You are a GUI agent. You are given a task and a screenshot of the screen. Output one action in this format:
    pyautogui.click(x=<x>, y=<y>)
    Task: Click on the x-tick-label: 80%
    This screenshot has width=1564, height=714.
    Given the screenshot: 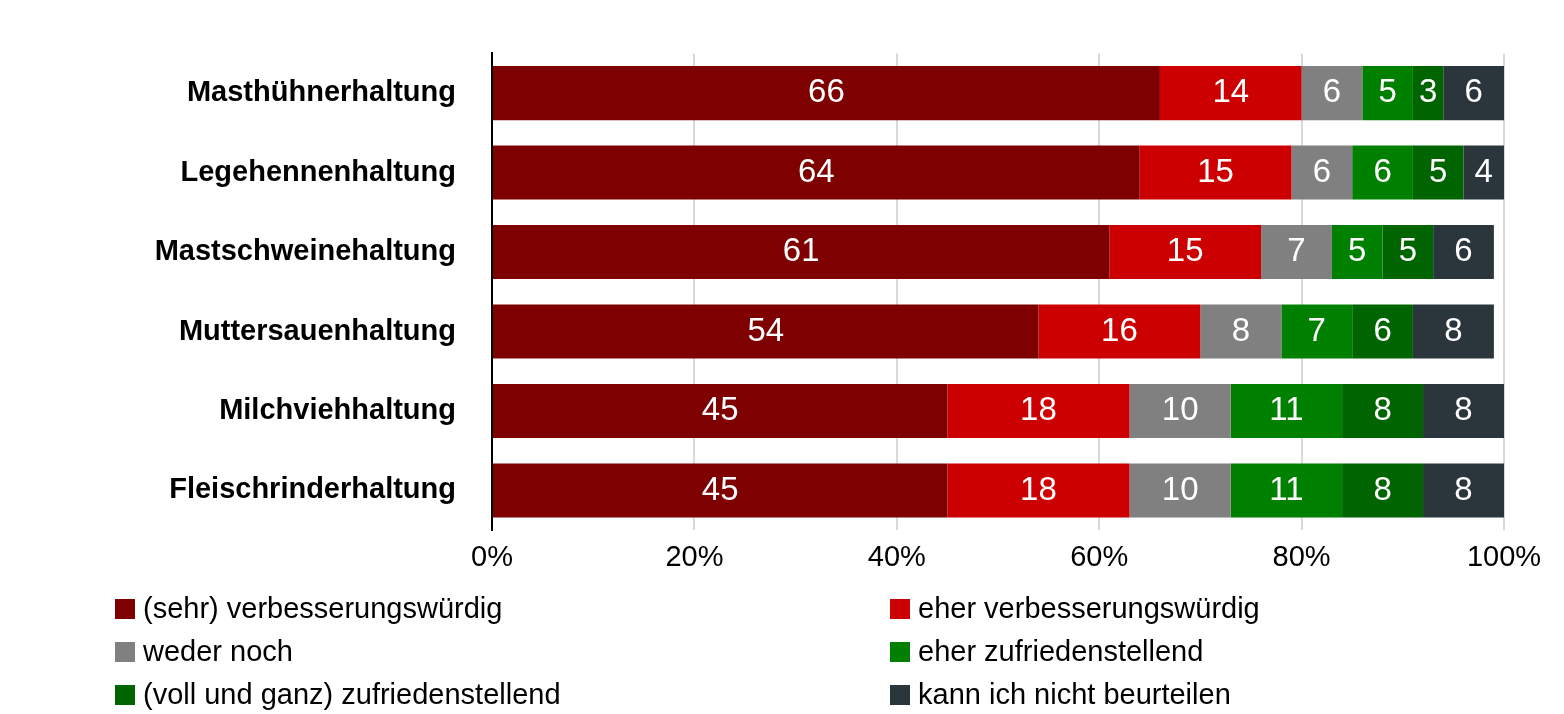 What is the action you would take?
    pyautogui.click(x=1301, y=555)
    